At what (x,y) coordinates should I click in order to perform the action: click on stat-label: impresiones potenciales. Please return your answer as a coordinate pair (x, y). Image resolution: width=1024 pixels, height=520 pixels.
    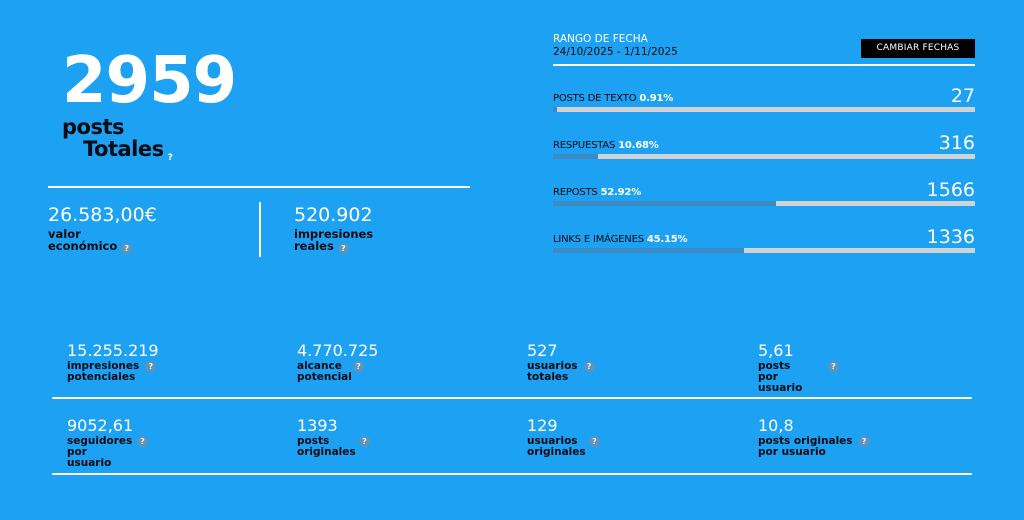
    Looking at the image, I should click on (103, 372).